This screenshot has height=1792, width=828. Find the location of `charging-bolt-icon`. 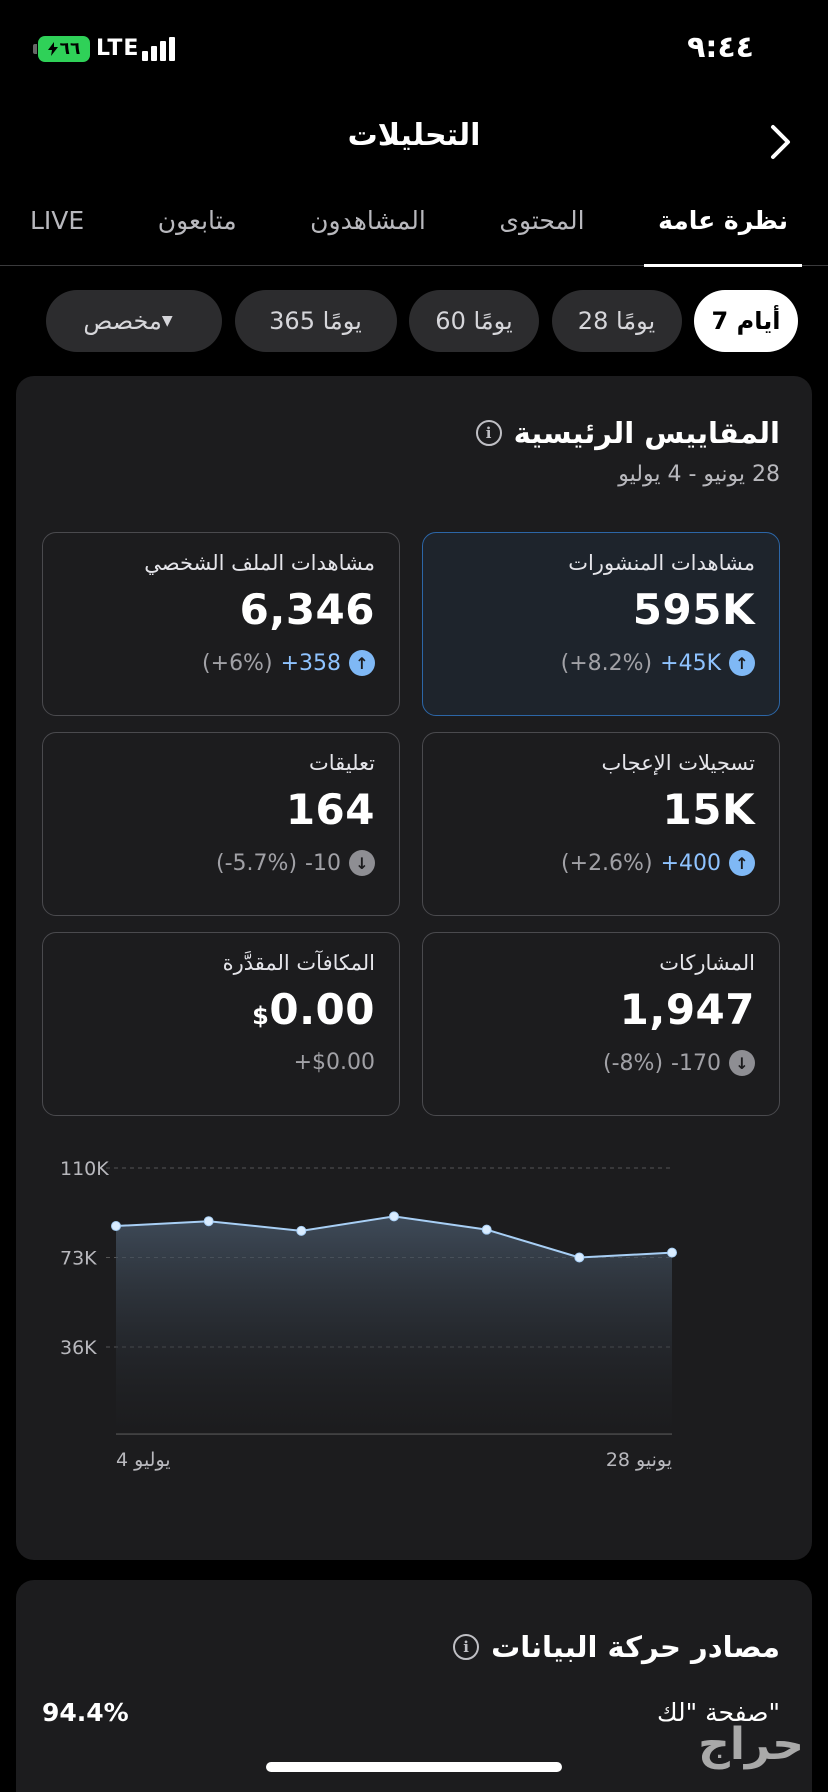

charging-bolt-icon is located at coordinates (52, 49).